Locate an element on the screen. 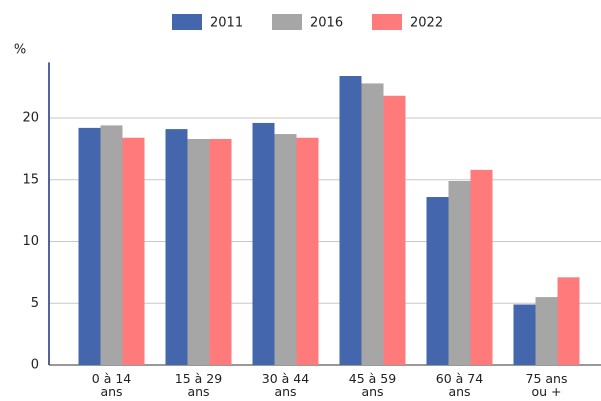  x-tick-label-box: 0 à 14 ans is located at coordinates (111, 385).